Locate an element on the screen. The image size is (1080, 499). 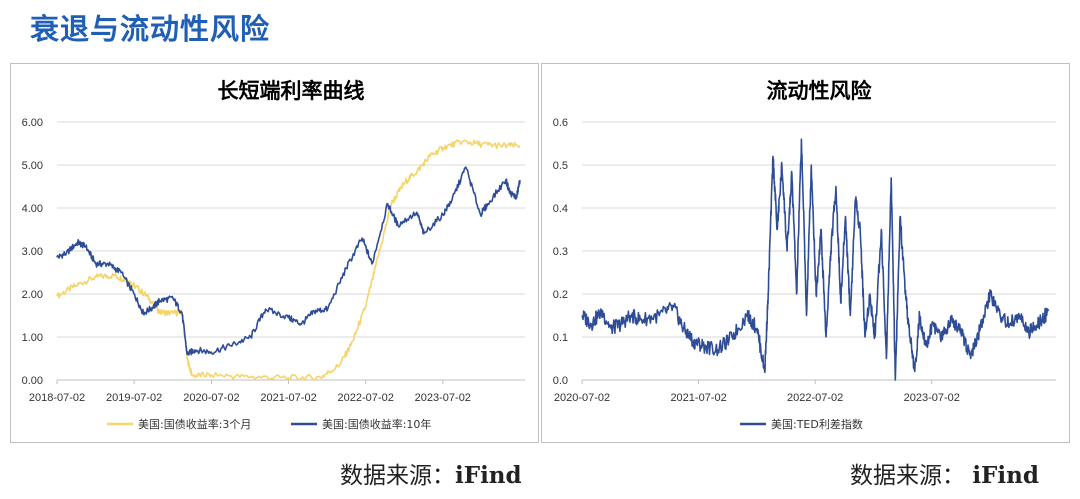
y-tick-label: 0.5 is located at coordinates (560, 166).